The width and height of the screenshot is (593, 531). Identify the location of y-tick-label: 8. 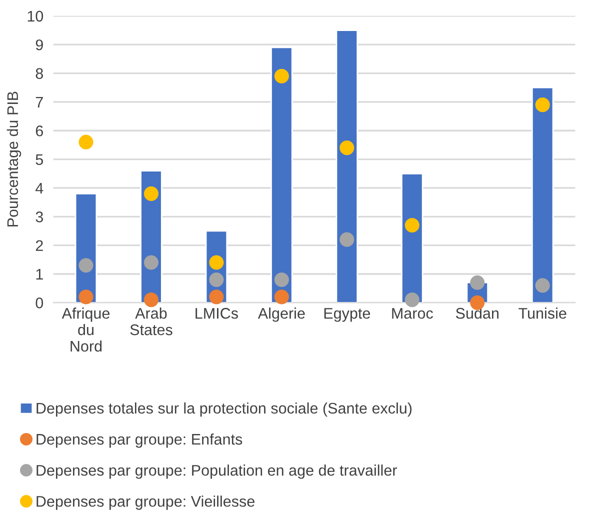
(39, 73).